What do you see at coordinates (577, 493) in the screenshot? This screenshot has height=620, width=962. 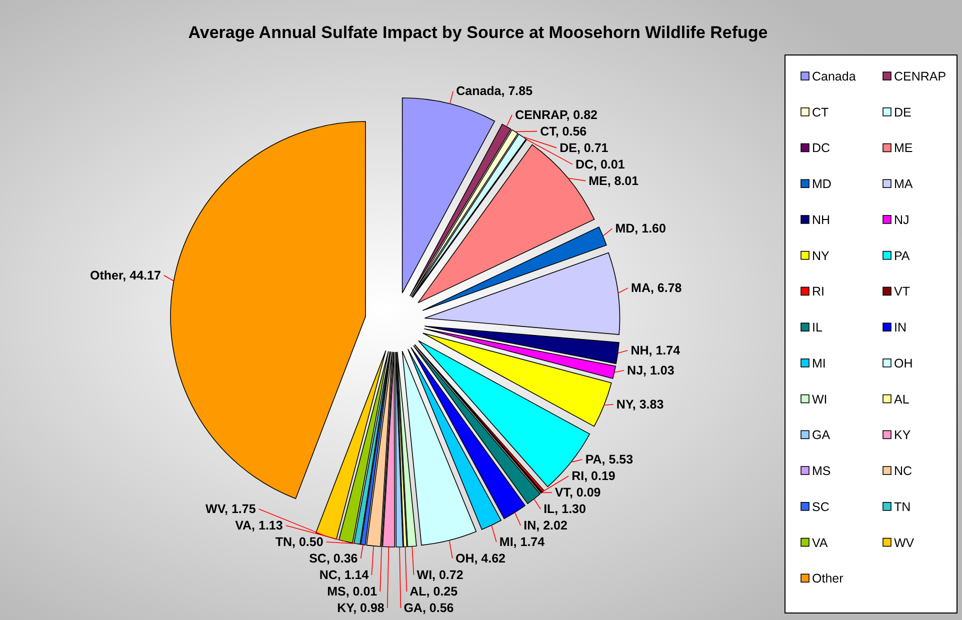 I see `data-label: VT, 0.09` at bounding box center [577, 493].